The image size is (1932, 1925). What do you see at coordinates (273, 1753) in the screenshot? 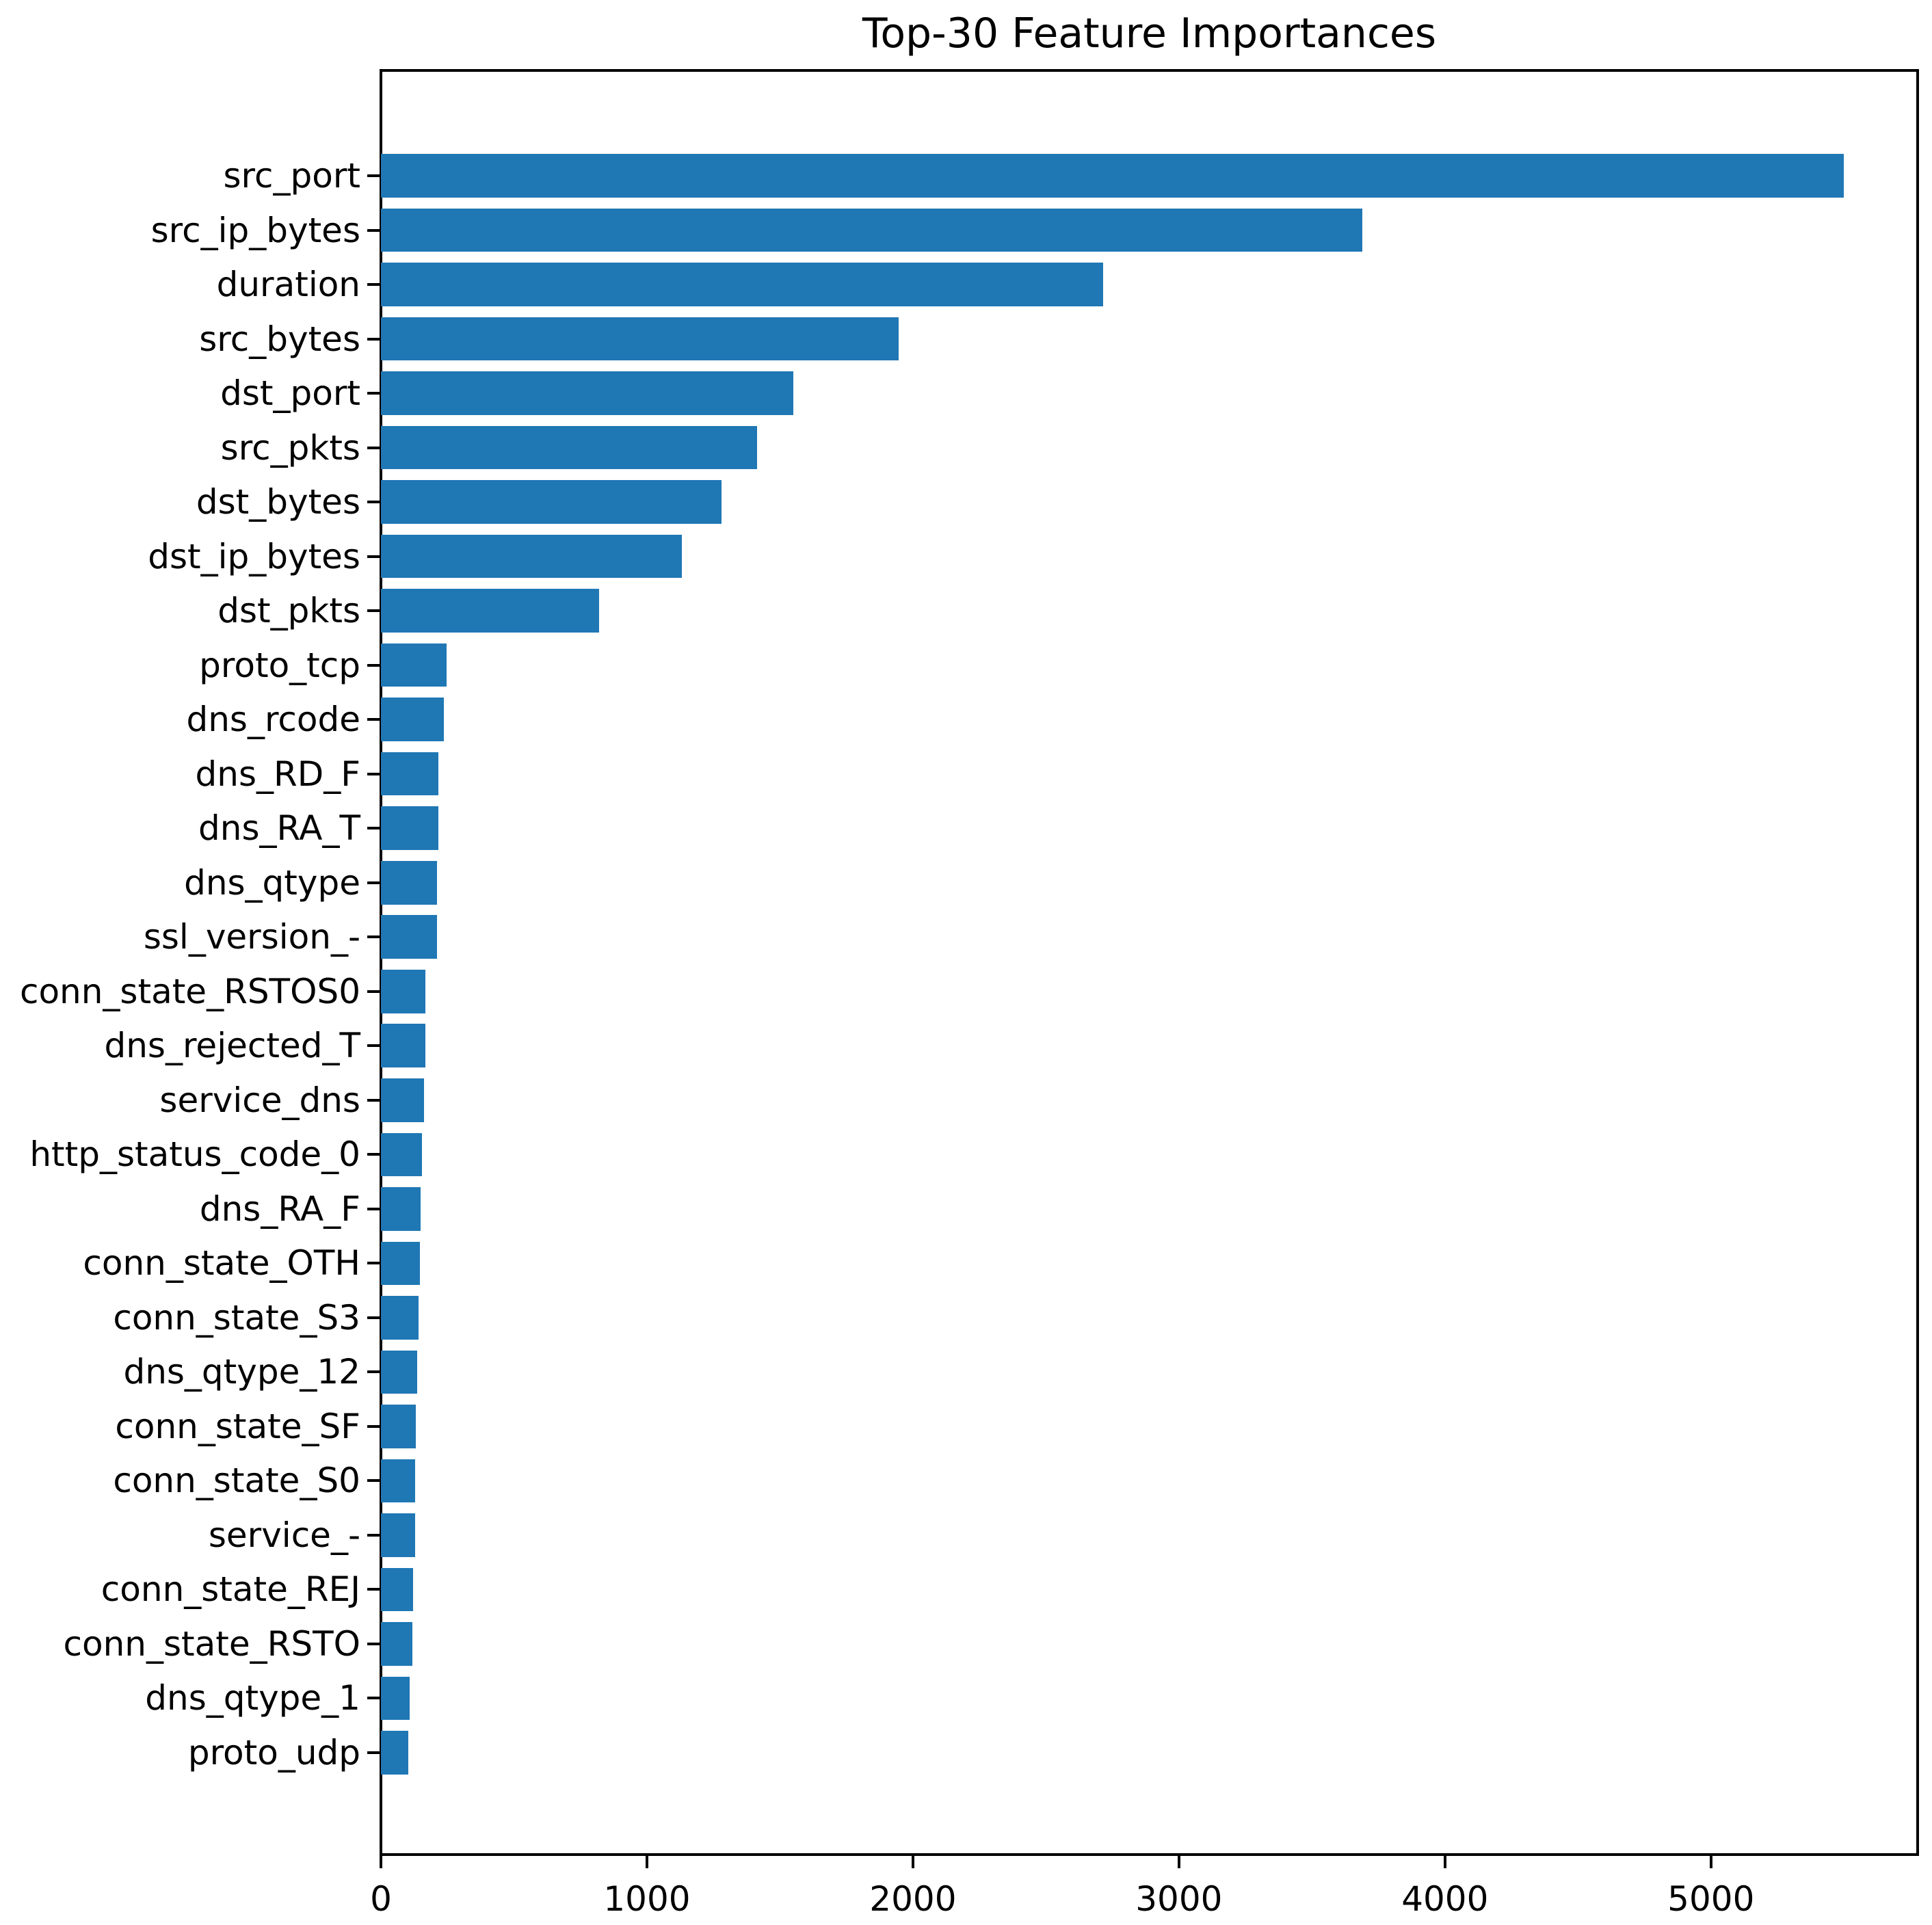
I see `y-tick-label: proto_udp` at bounding box center [273, 1753].